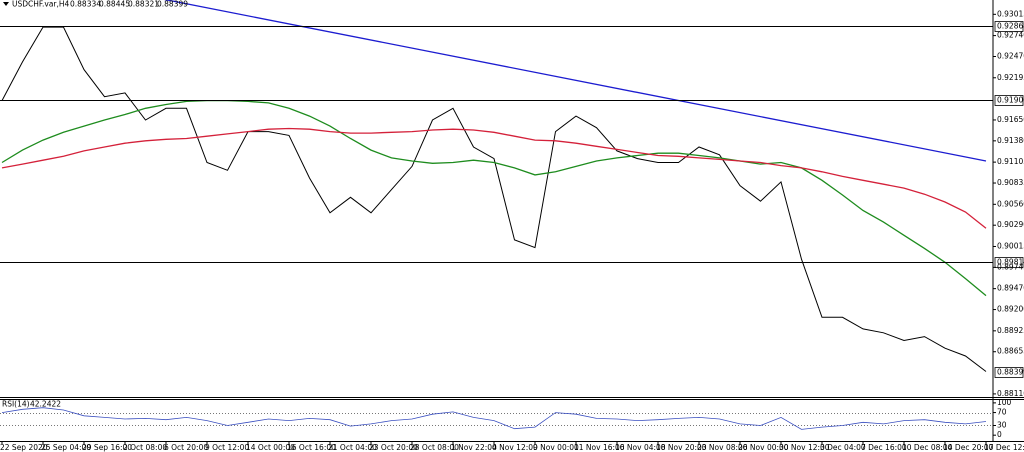  I want to click on x-tick-label: 14 Oct 00:00, so click(270, 447).